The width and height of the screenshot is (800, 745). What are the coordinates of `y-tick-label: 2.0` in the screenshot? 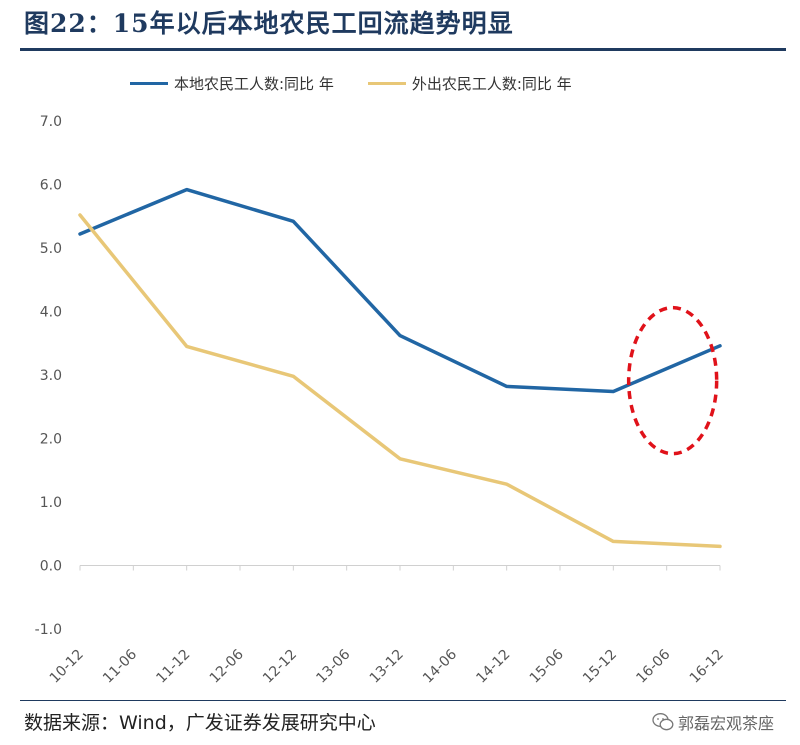 It's located at (51, 440).